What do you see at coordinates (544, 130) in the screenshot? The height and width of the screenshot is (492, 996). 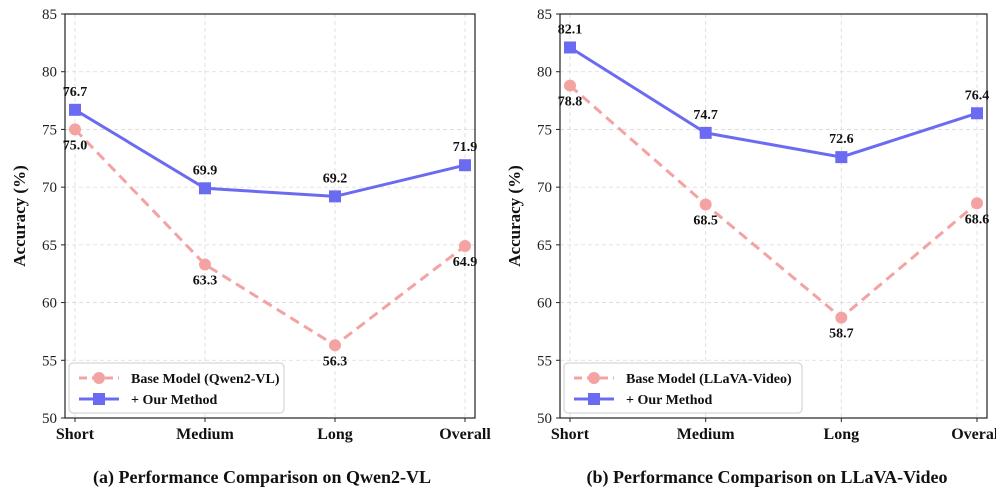 I see `ytick-label-b-5: 75` at bounding box center [544, 130].